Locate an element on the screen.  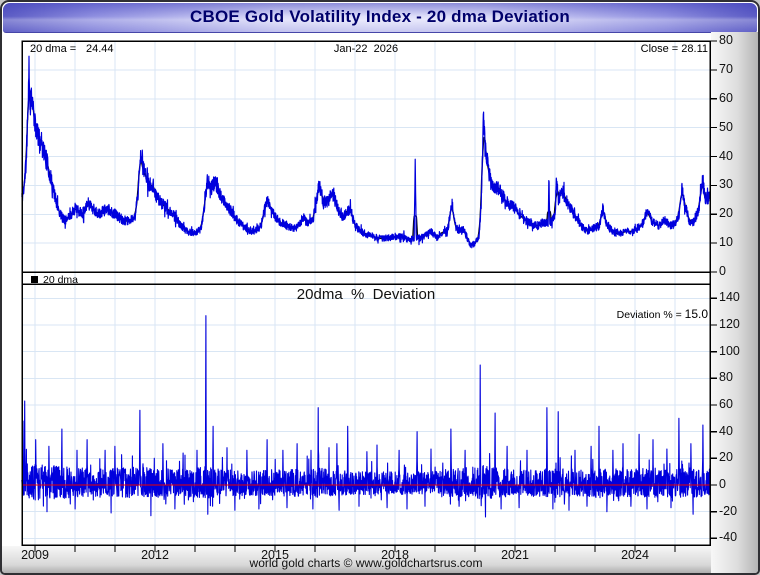
x-axis-tick-label: 2018 is located at coordinates (395, 555).